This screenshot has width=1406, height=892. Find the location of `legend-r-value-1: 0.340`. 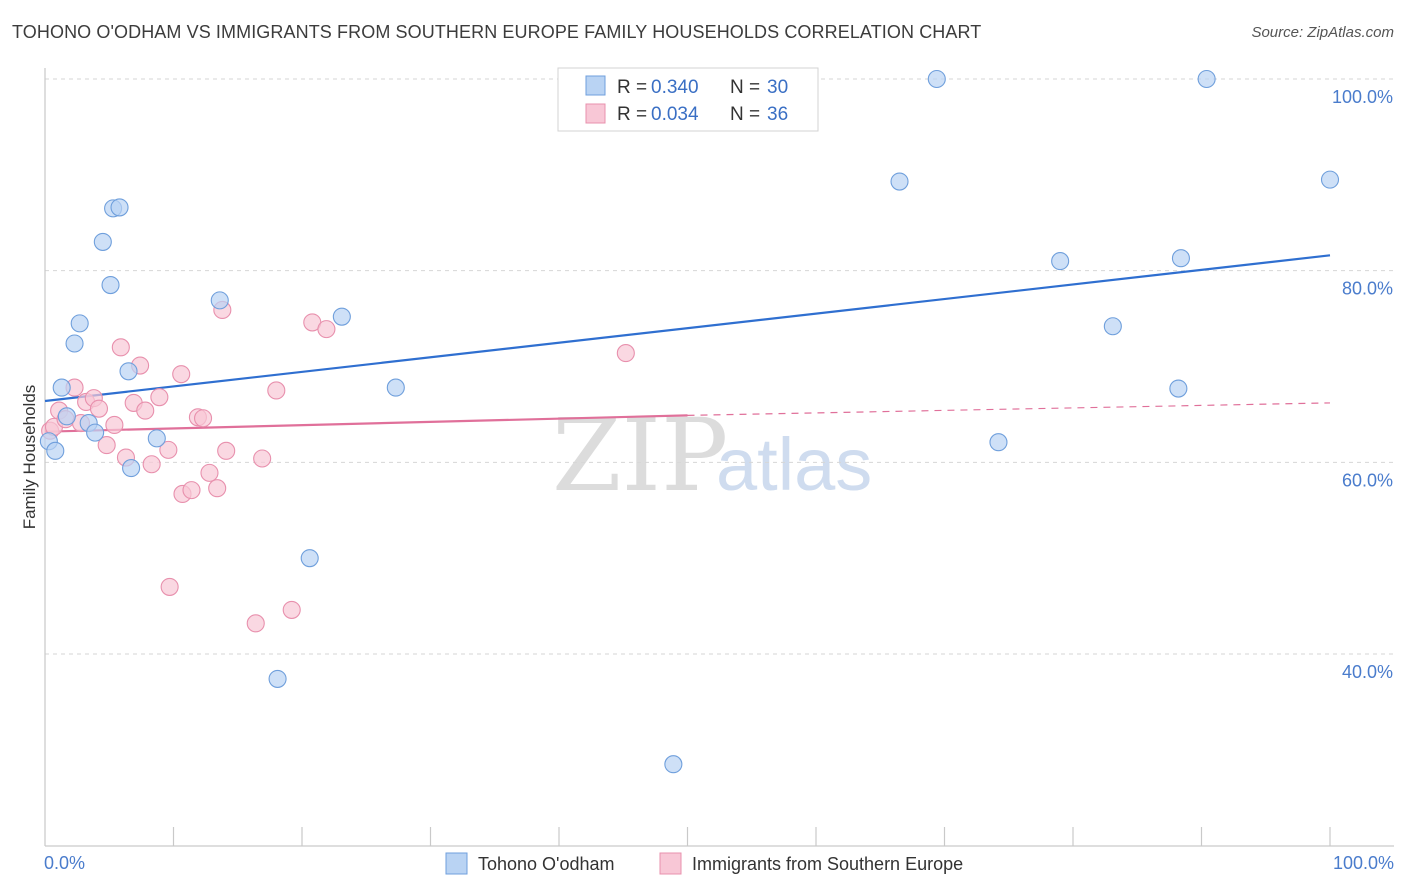

legend-r-value-1: 0.340 is located at coordinates (675, 87).